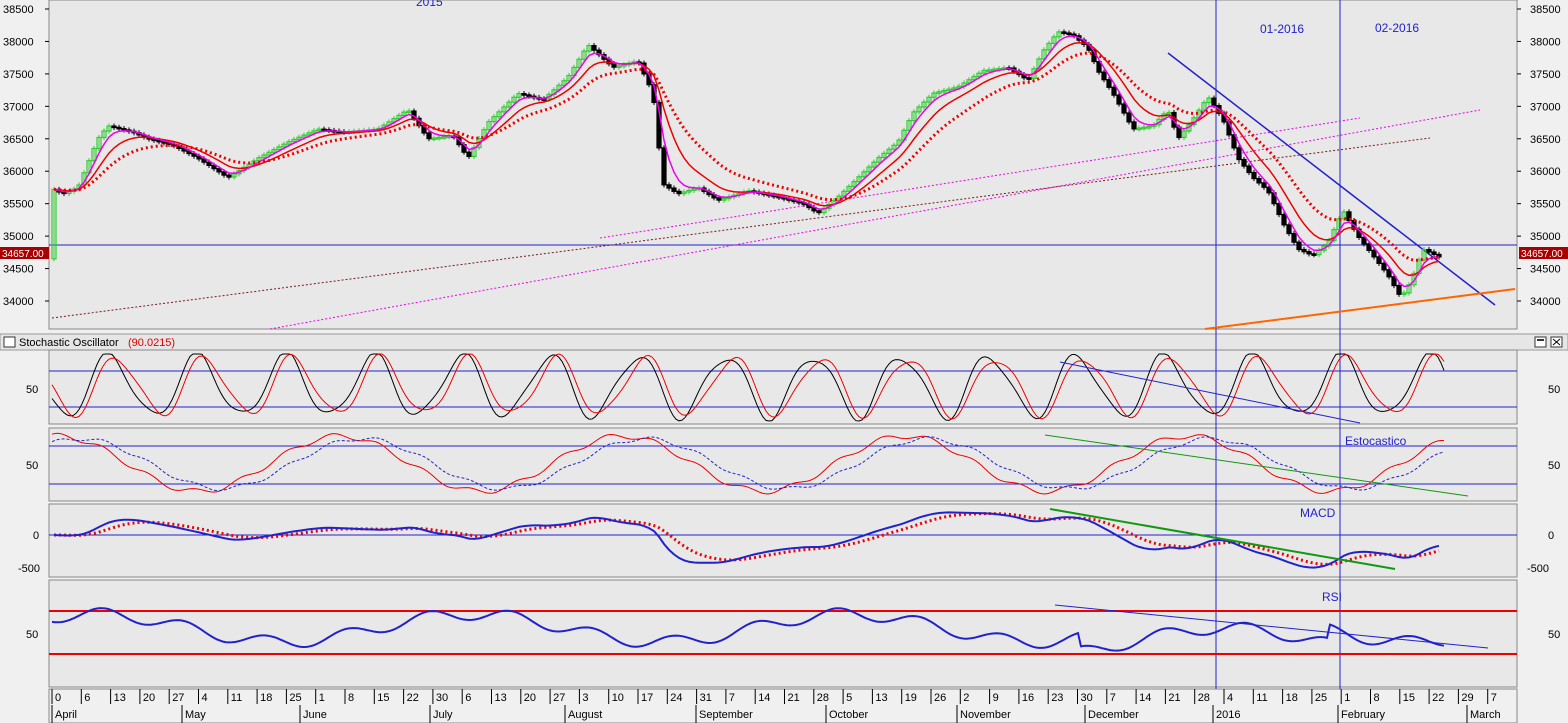 The image size is (1568, 723). Describe the element at coordinates (69, 343) in the screenshot. I see `stoch-title: Stochastic Oscillator` at that location.